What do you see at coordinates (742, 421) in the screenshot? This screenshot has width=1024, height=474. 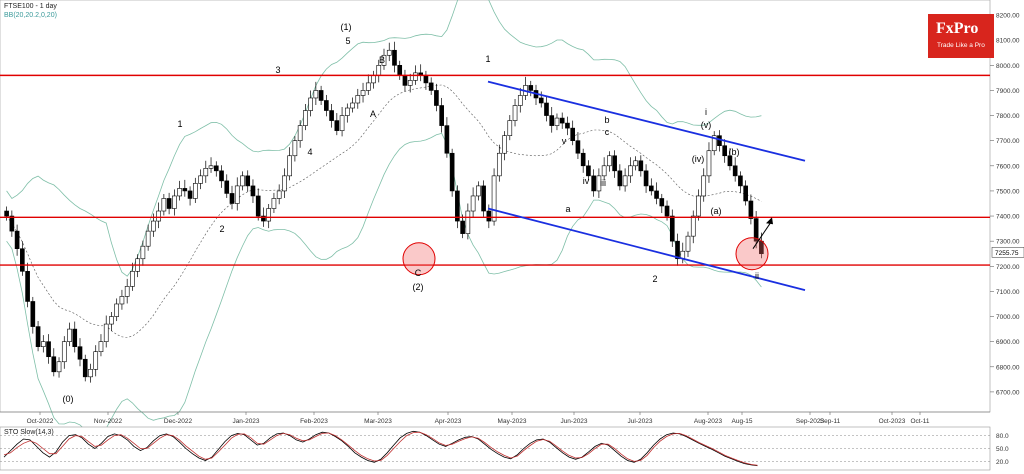 I see `x-tick-label: Aug-15` at bounding box center [742, 421].